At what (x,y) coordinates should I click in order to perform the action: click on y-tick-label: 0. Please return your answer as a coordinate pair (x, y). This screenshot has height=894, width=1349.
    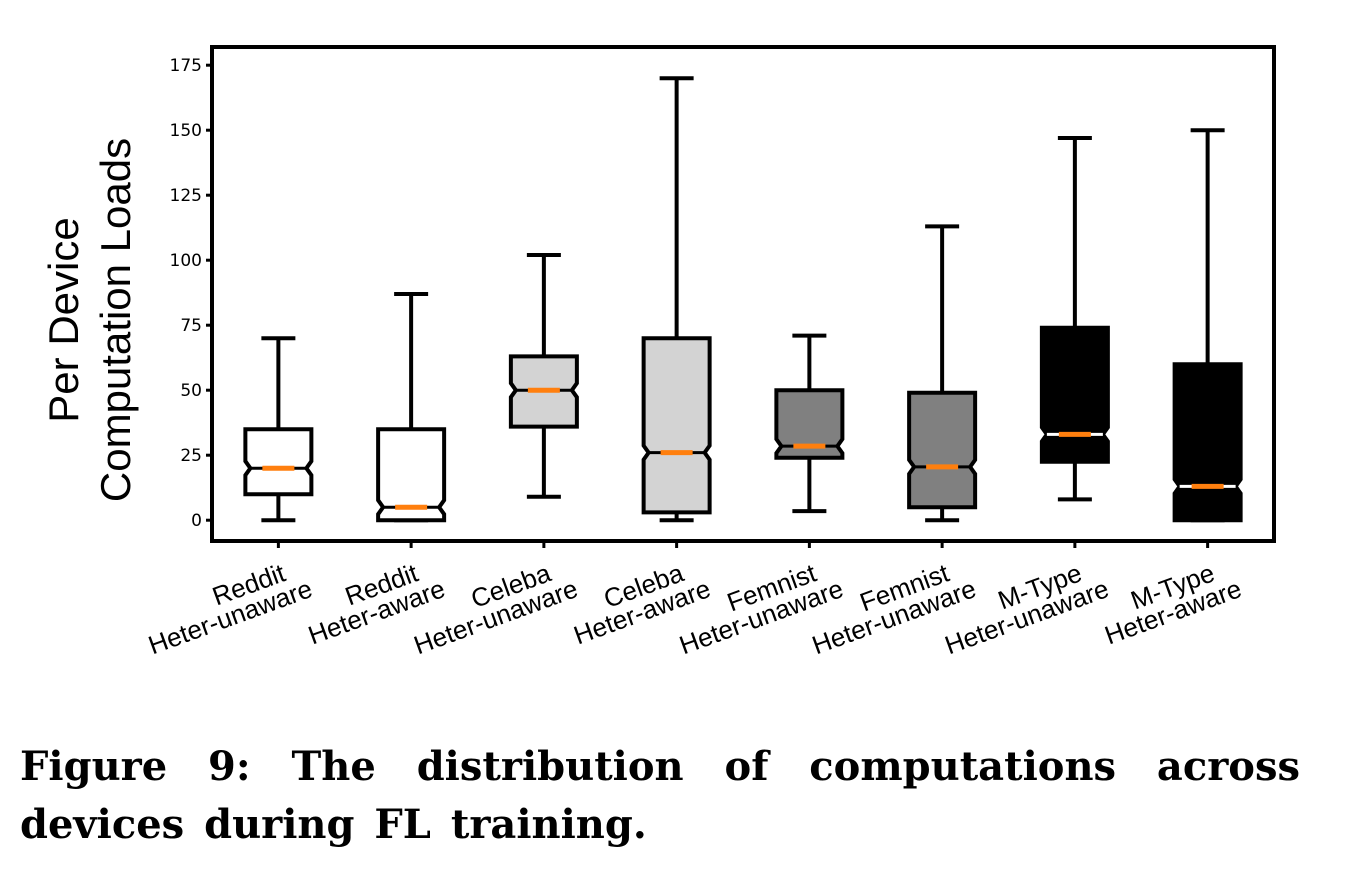
    Looking at the image, I should click on (196, 521).